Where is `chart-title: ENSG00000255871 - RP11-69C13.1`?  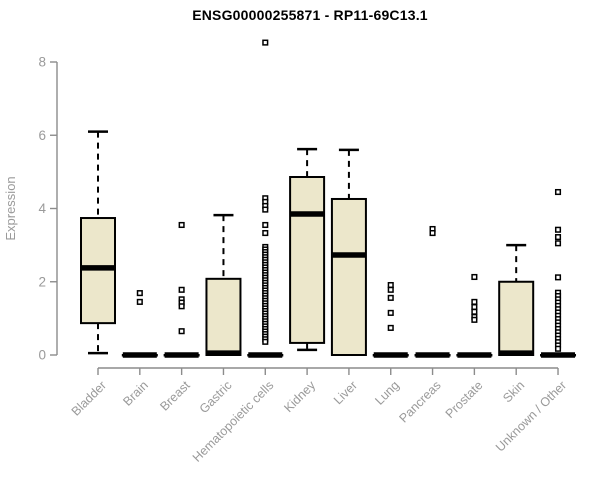
chart-title: ENSG00000255871 - RP11-69C13.1 is located at coordinates (310, 15).